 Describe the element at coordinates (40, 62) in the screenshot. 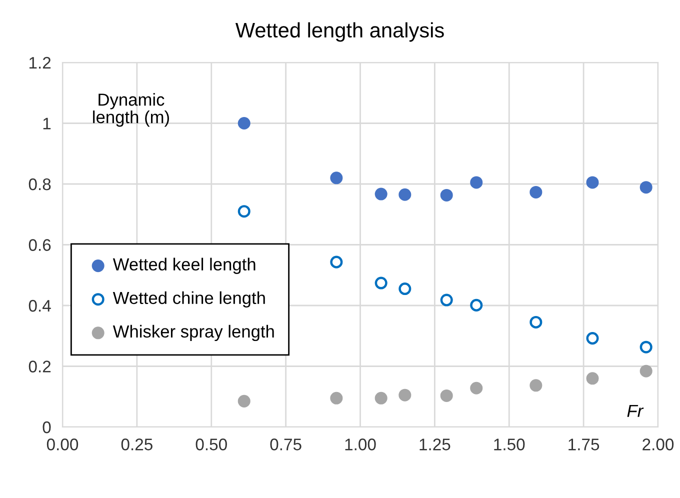

I see `y-tick-label: 1.2` at that location.